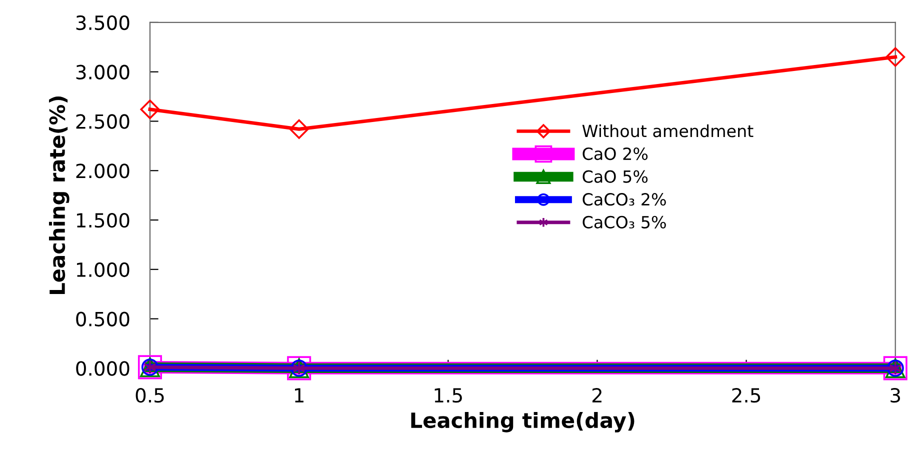 The width and height of the screenshot is (909, 449). What do you see at coordinates (299, 395) in the screenshot?
I see `x-tick-label: 1` at bounding box center [299, 395].